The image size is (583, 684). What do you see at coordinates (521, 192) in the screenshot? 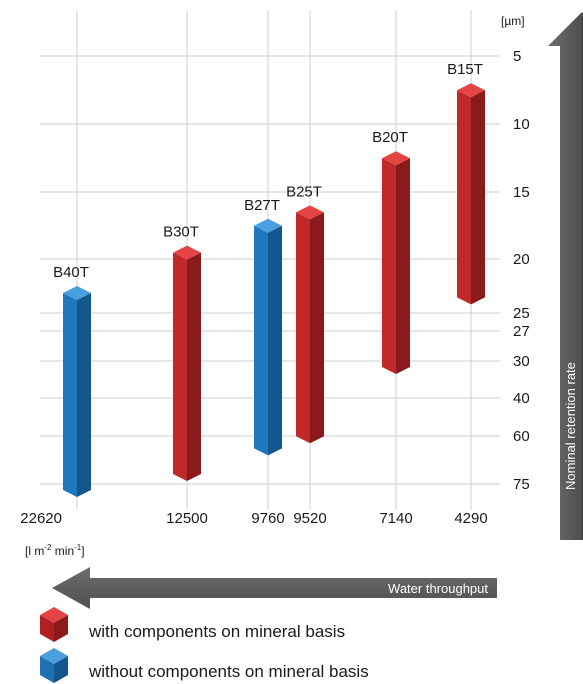
I see `y-tick-label: 15` at bounding box center [521, 192].